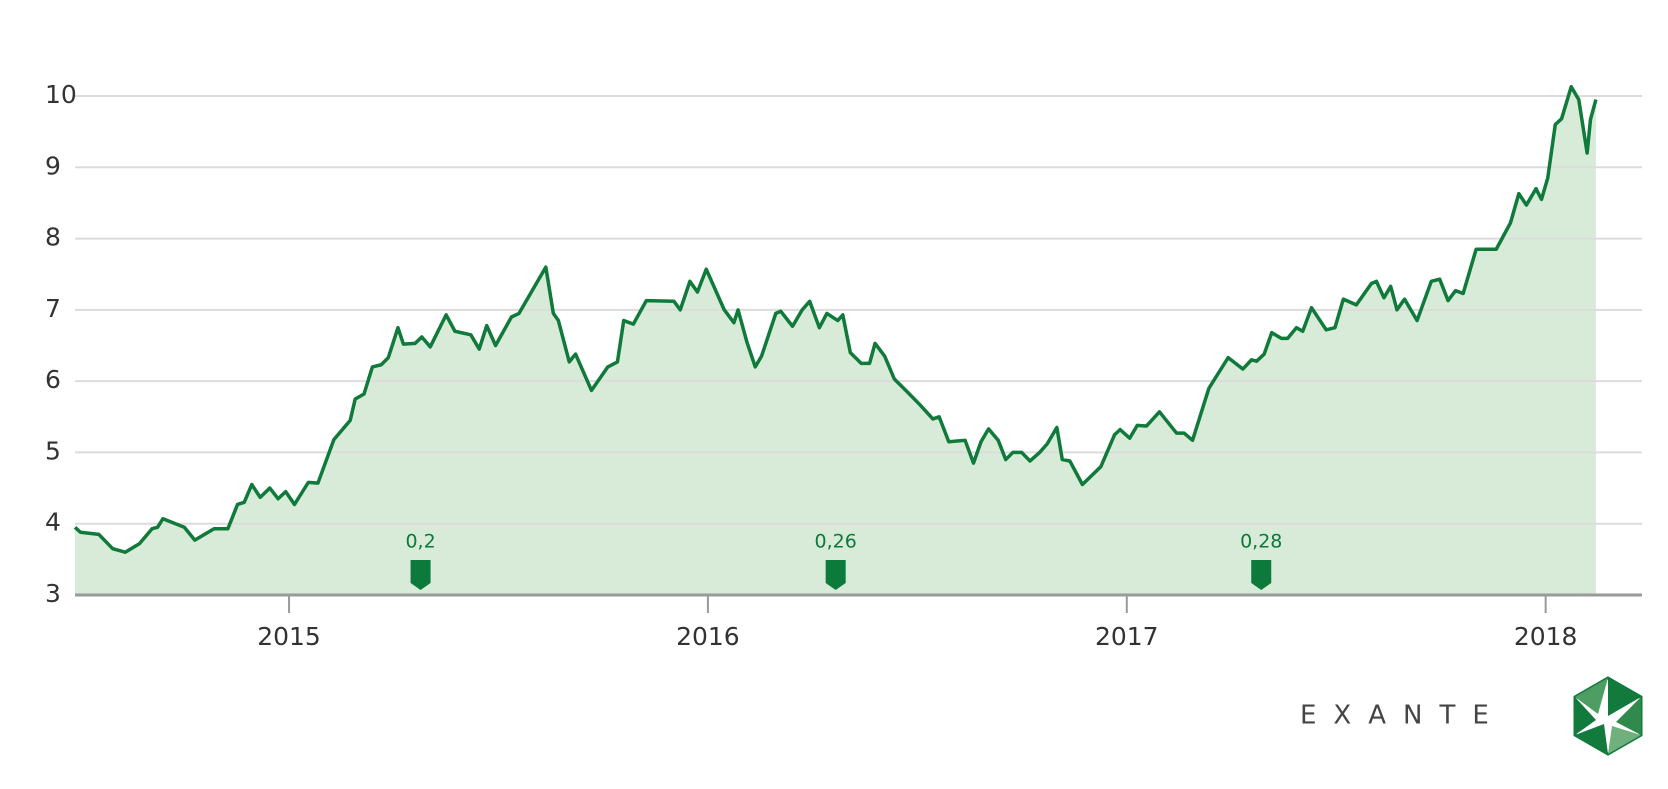 This screenshot has width=1668, height=789. I want to click on y-tick-label: 8, so click(53, 237).